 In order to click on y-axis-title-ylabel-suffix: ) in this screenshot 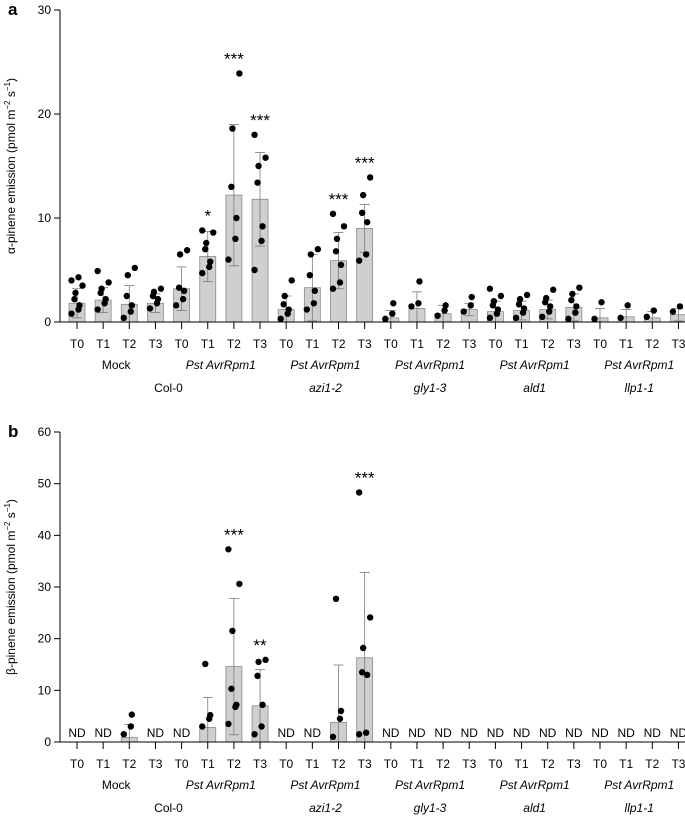, I will do `click(11, 80)`.